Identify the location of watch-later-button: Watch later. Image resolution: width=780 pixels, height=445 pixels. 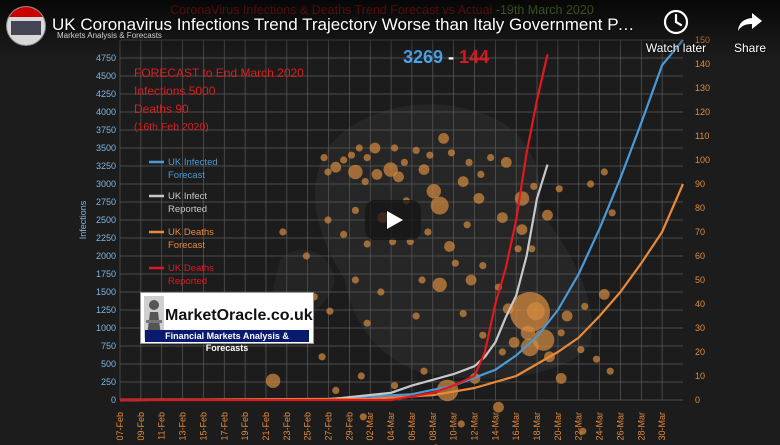
(676, 31).